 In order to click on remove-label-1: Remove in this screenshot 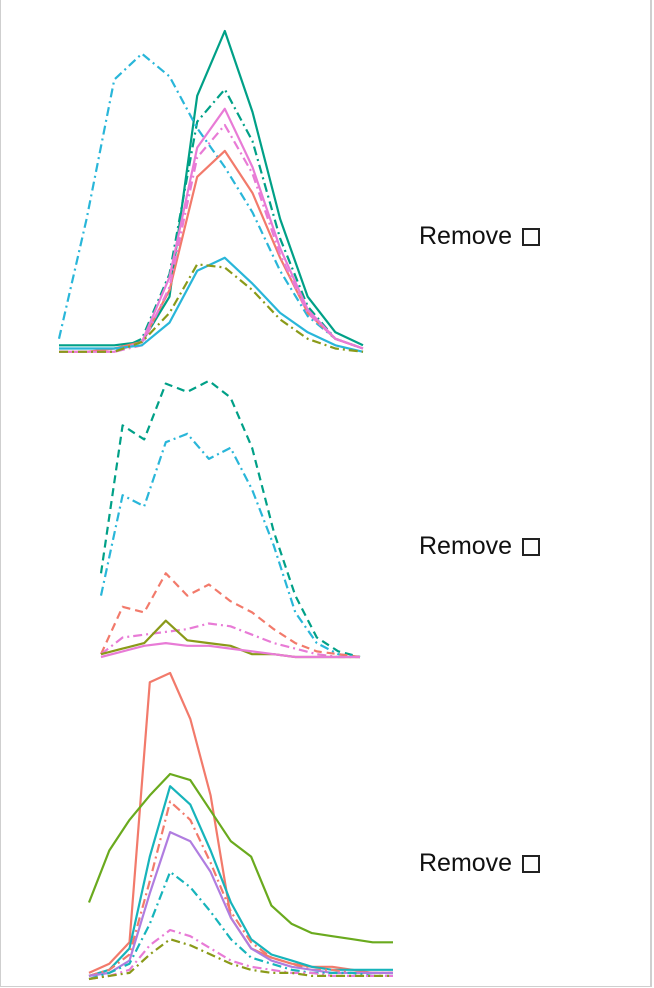, I will do `click(466, 236)`.